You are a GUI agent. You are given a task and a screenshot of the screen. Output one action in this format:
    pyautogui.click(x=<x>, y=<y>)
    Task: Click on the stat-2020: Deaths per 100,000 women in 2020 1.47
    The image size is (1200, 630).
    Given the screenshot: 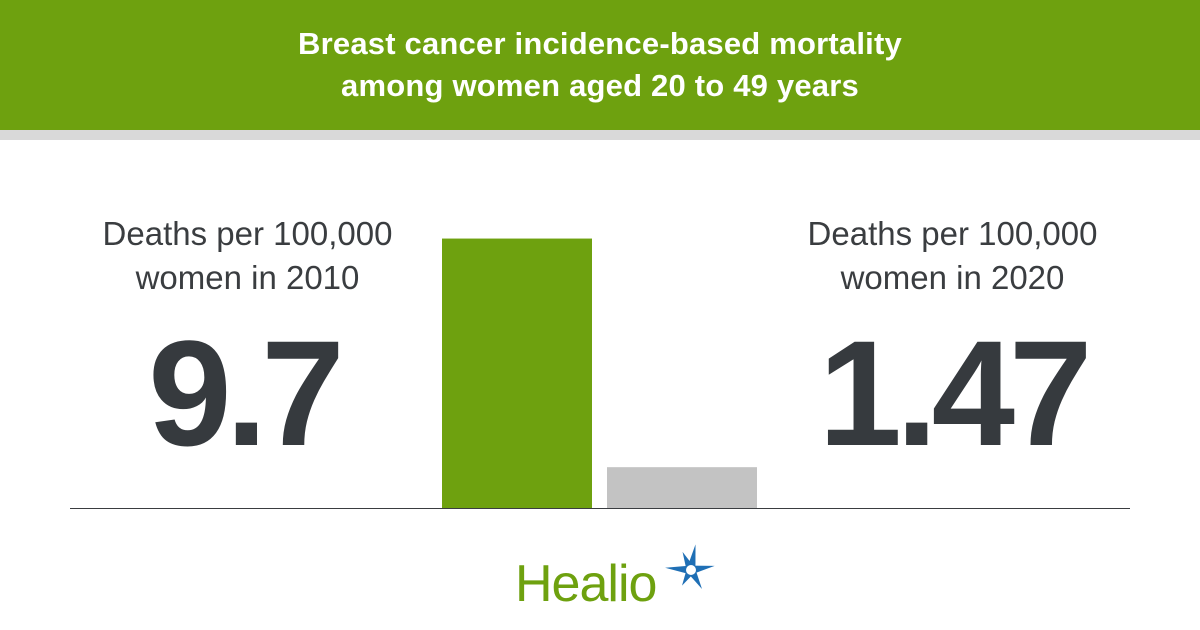 What is the action you would take?
    pyautogui.click(x=952, y=340)
    